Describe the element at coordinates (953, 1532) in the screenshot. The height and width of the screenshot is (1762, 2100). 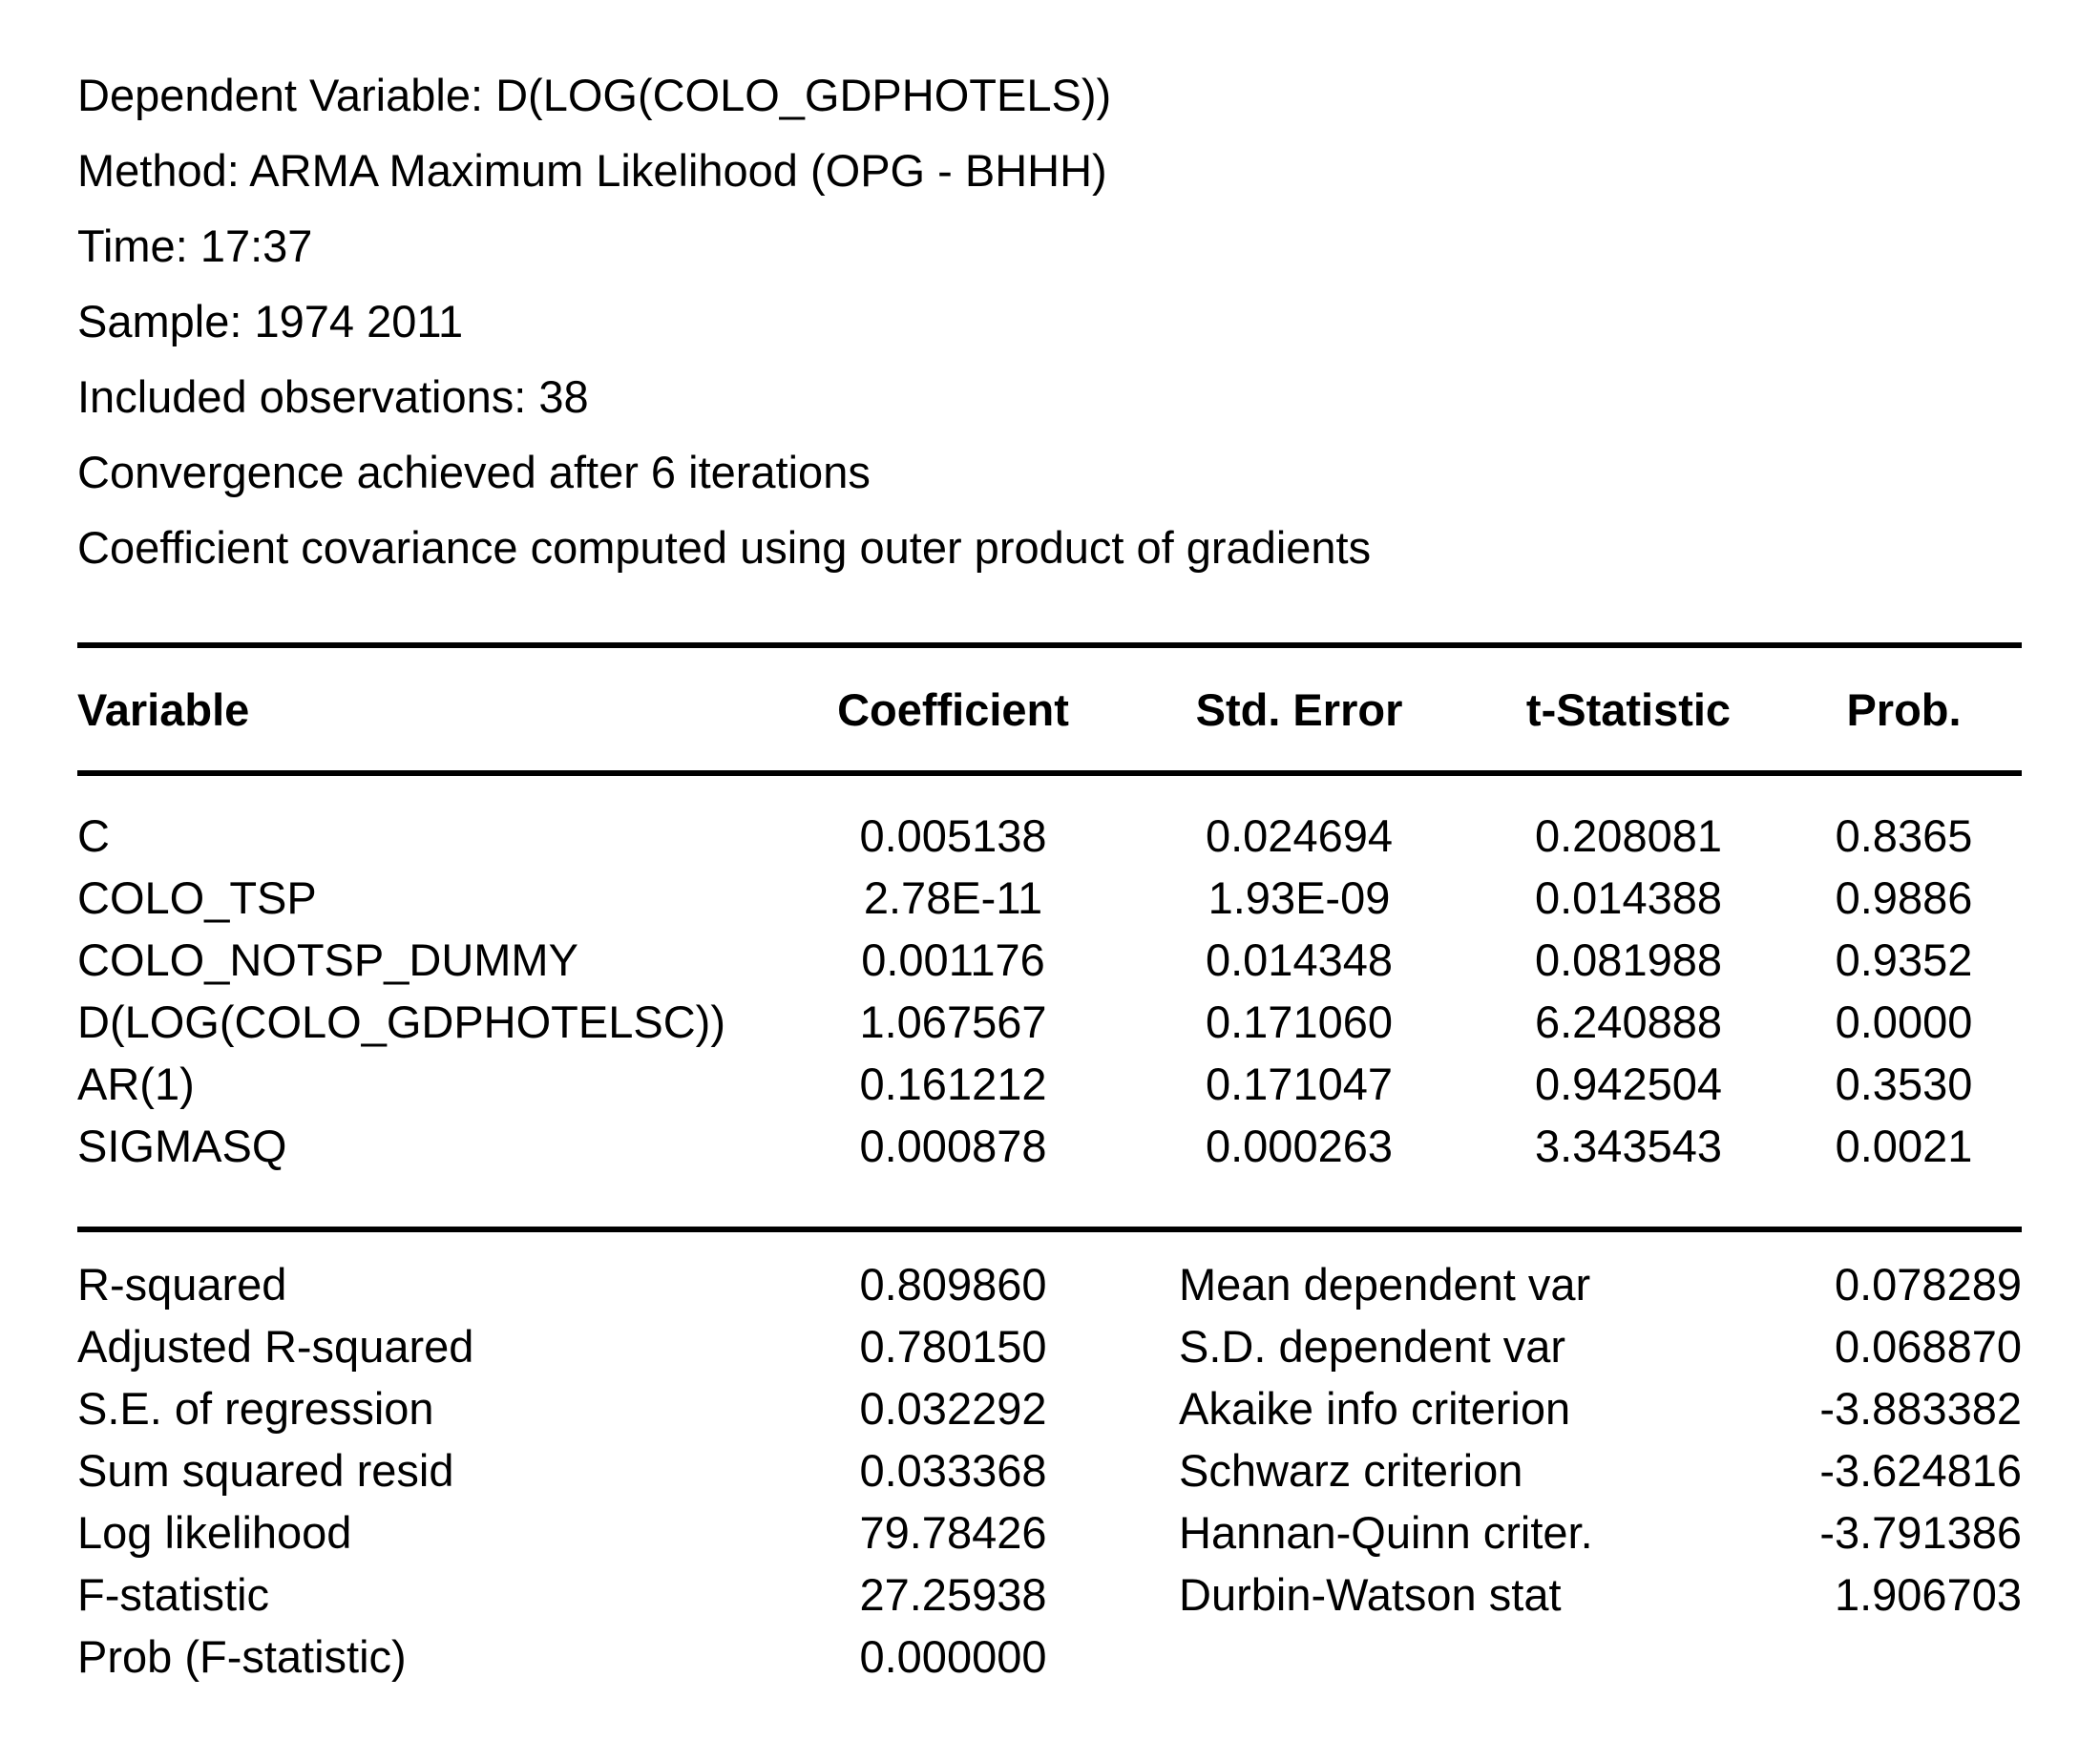
I see `stat-value: 79.78426` at that location.